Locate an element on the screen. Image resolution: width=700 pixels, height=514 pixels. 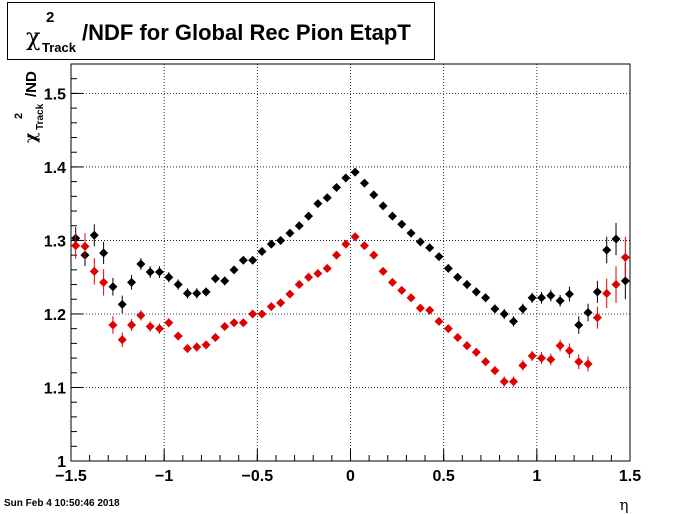
y-label-chi: χ is located at coordinates (30, 137).